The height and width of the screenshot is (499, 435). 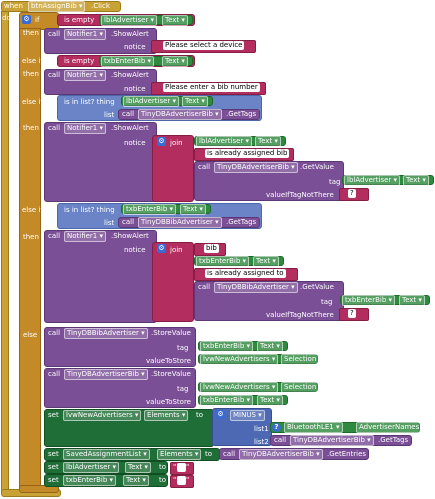 What do you see at coordinates (106, 374) in the screenshot?
I see `db-adv-bib-dropdown-3: TinyDBAdvertiserBib ▾` at bounding box center [106, 374].